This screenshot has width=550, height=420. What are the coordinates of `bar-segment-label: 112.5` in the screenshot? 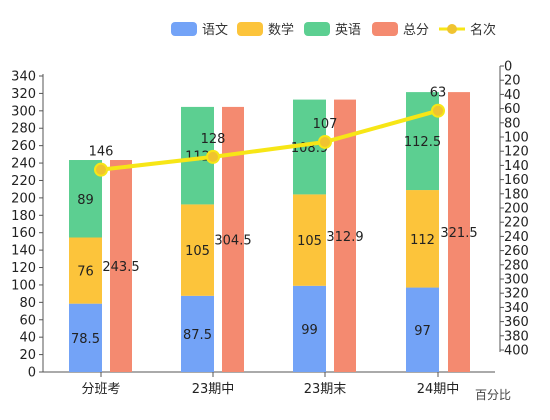 It's located at (422, 142).